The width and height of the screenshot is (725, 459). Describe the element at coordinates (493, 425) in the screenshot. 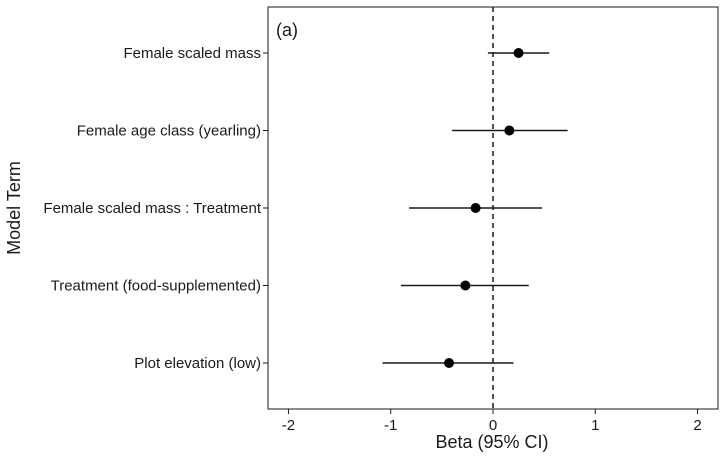

I see `x-tick-label: 0` at that location.